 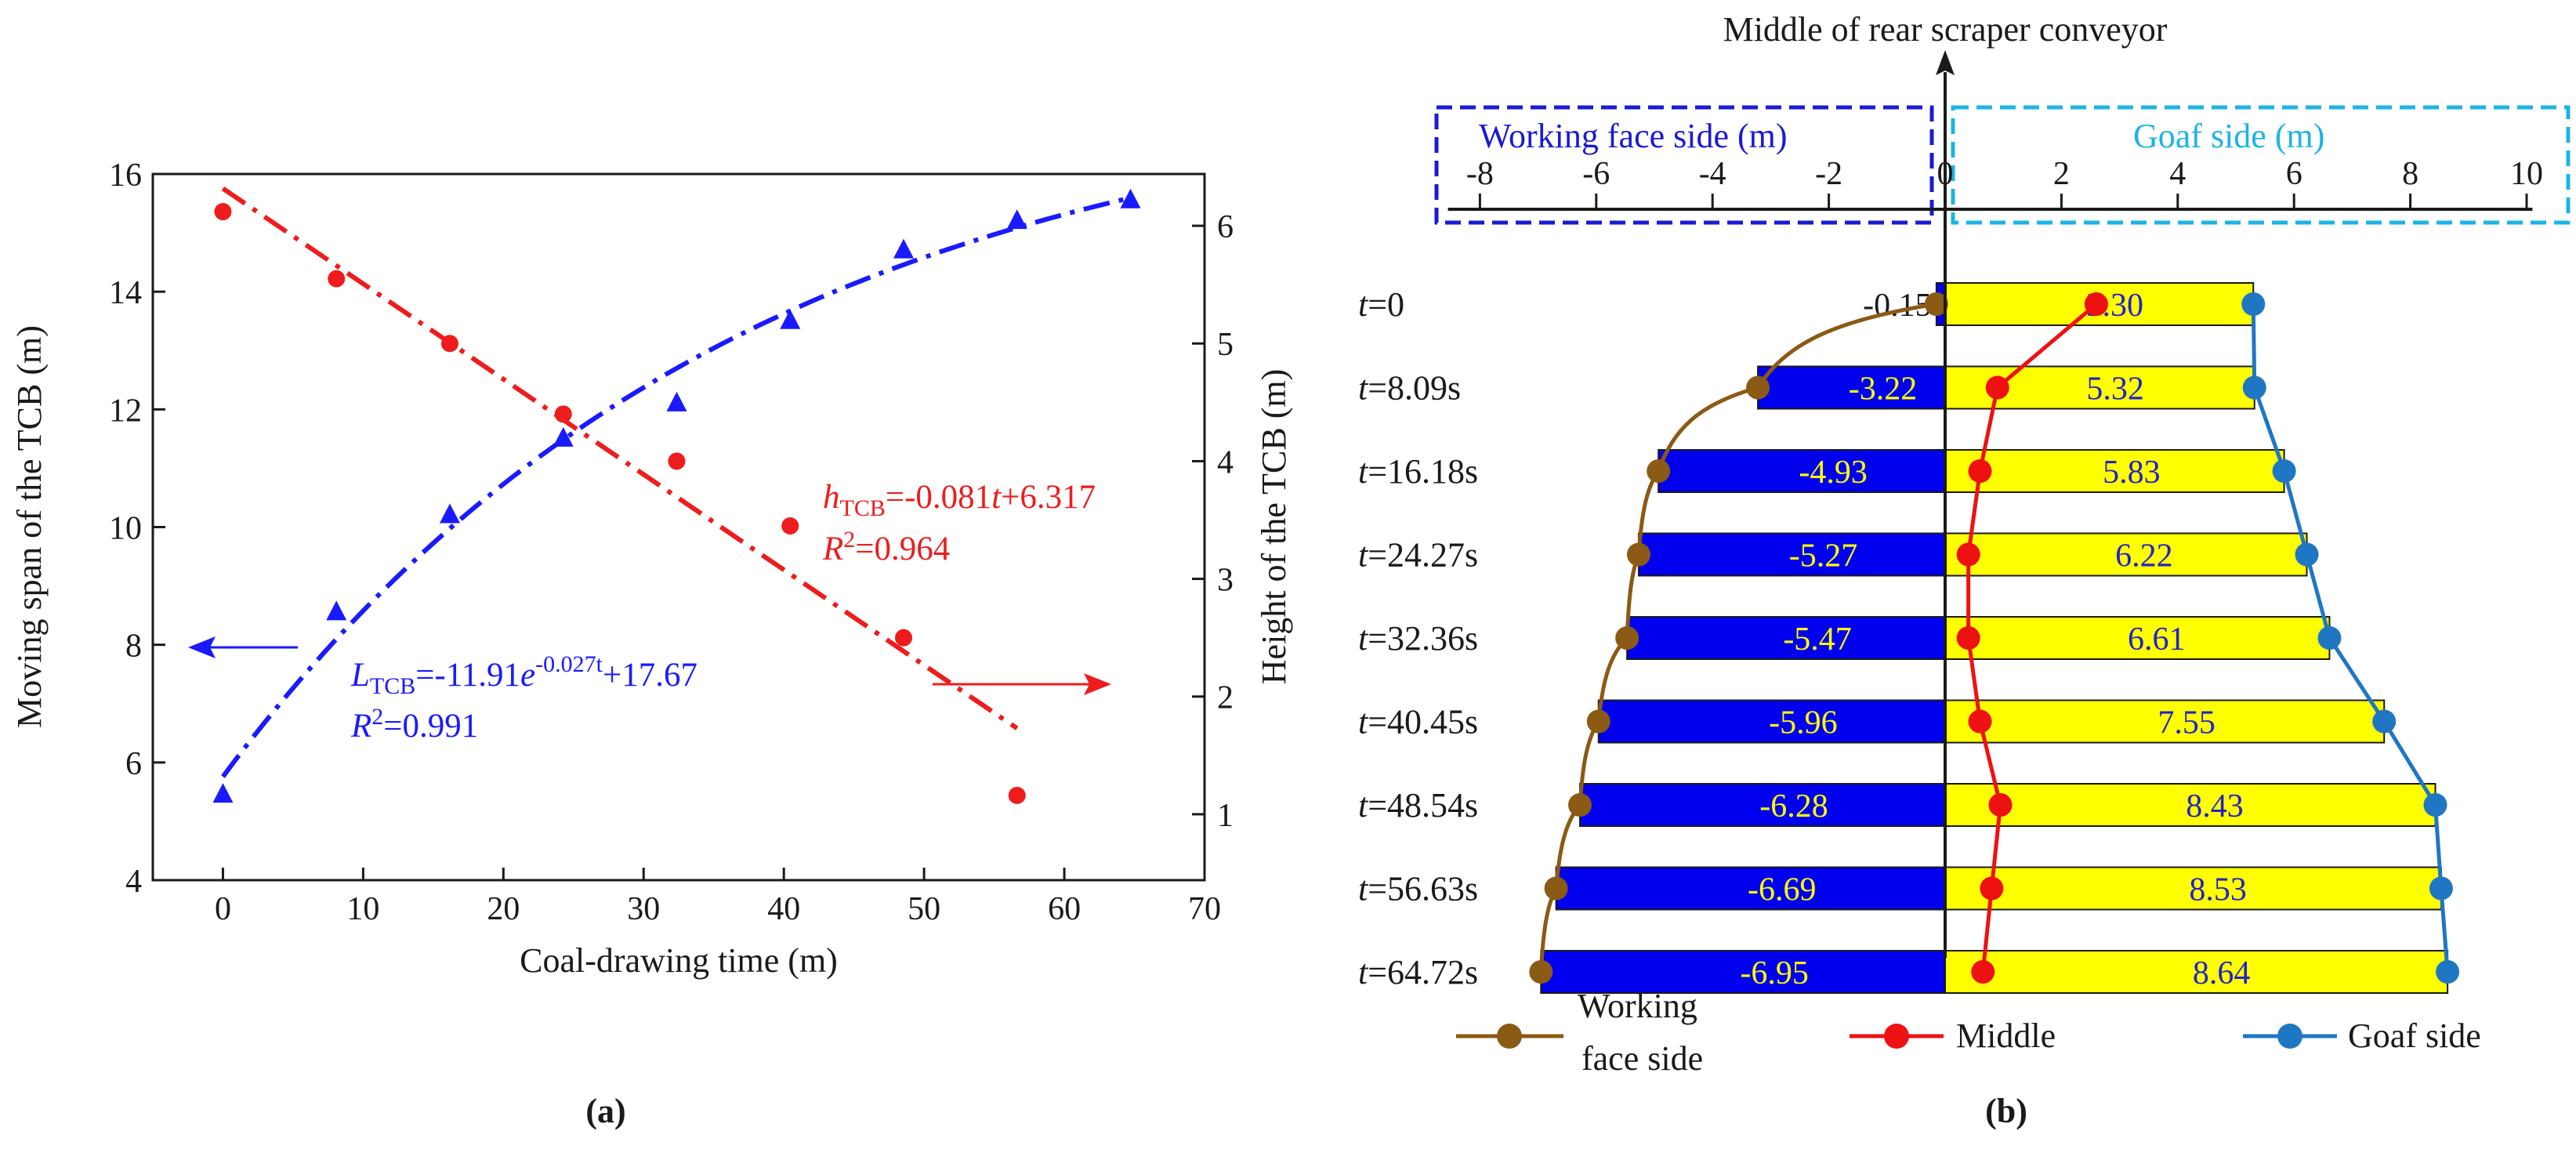 What do you see at coordinates (1642, 1058) in the screenshot?
I see `legend-working-face-line2: face side` at bounding box center [1642, 1058].